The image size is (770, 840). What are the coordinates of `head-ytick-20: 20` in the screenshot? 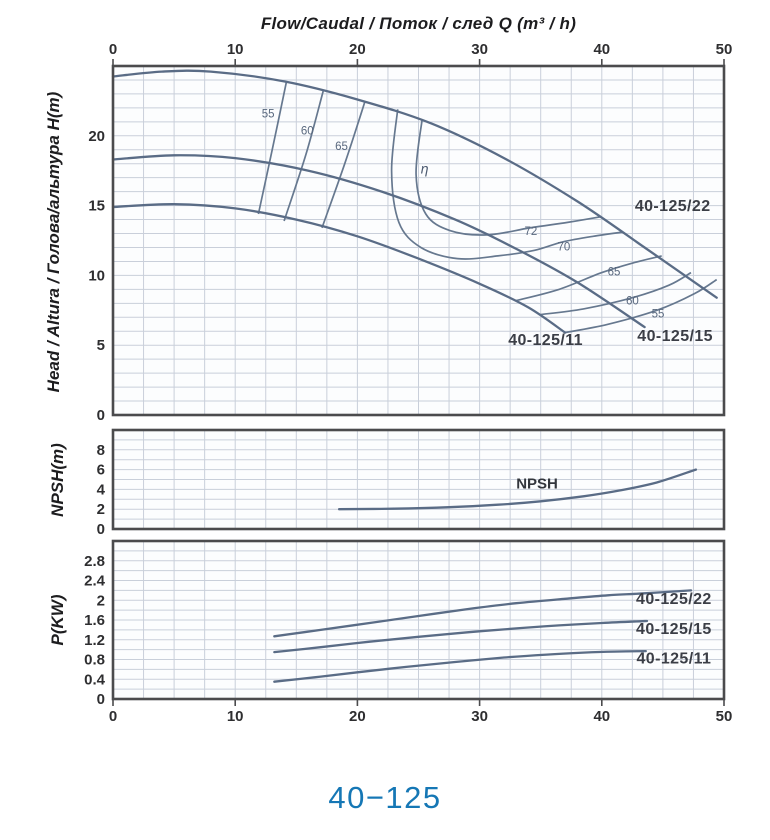 It's located at (96, 136).